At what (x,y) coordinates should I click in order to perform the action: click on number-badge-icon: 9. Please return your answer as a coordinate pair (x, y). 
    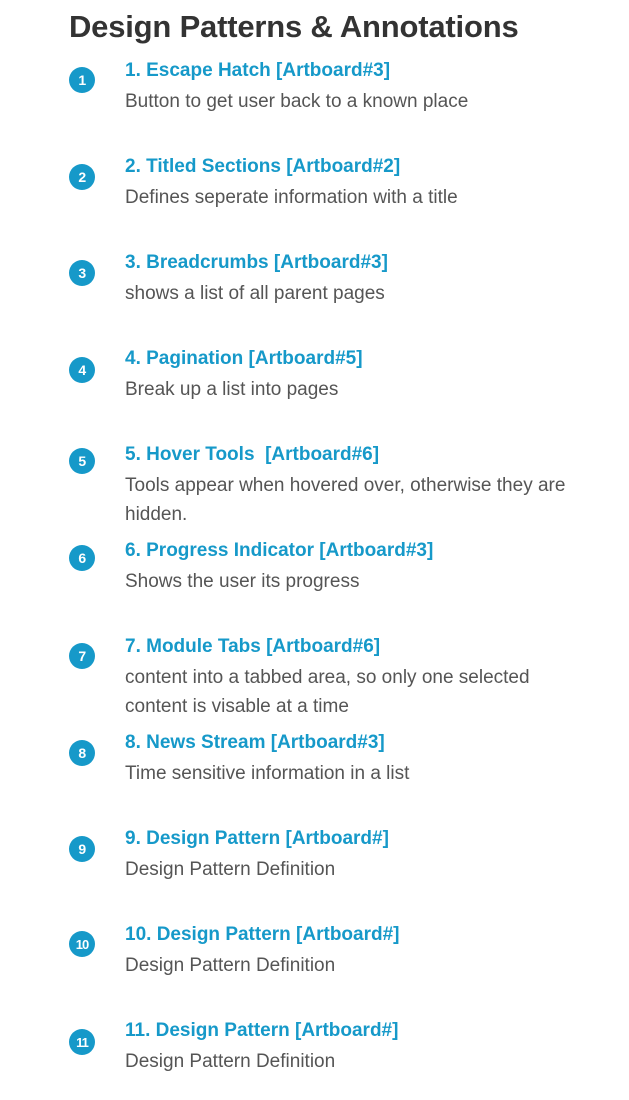
    Looking at the image, I should click on (82, 849).